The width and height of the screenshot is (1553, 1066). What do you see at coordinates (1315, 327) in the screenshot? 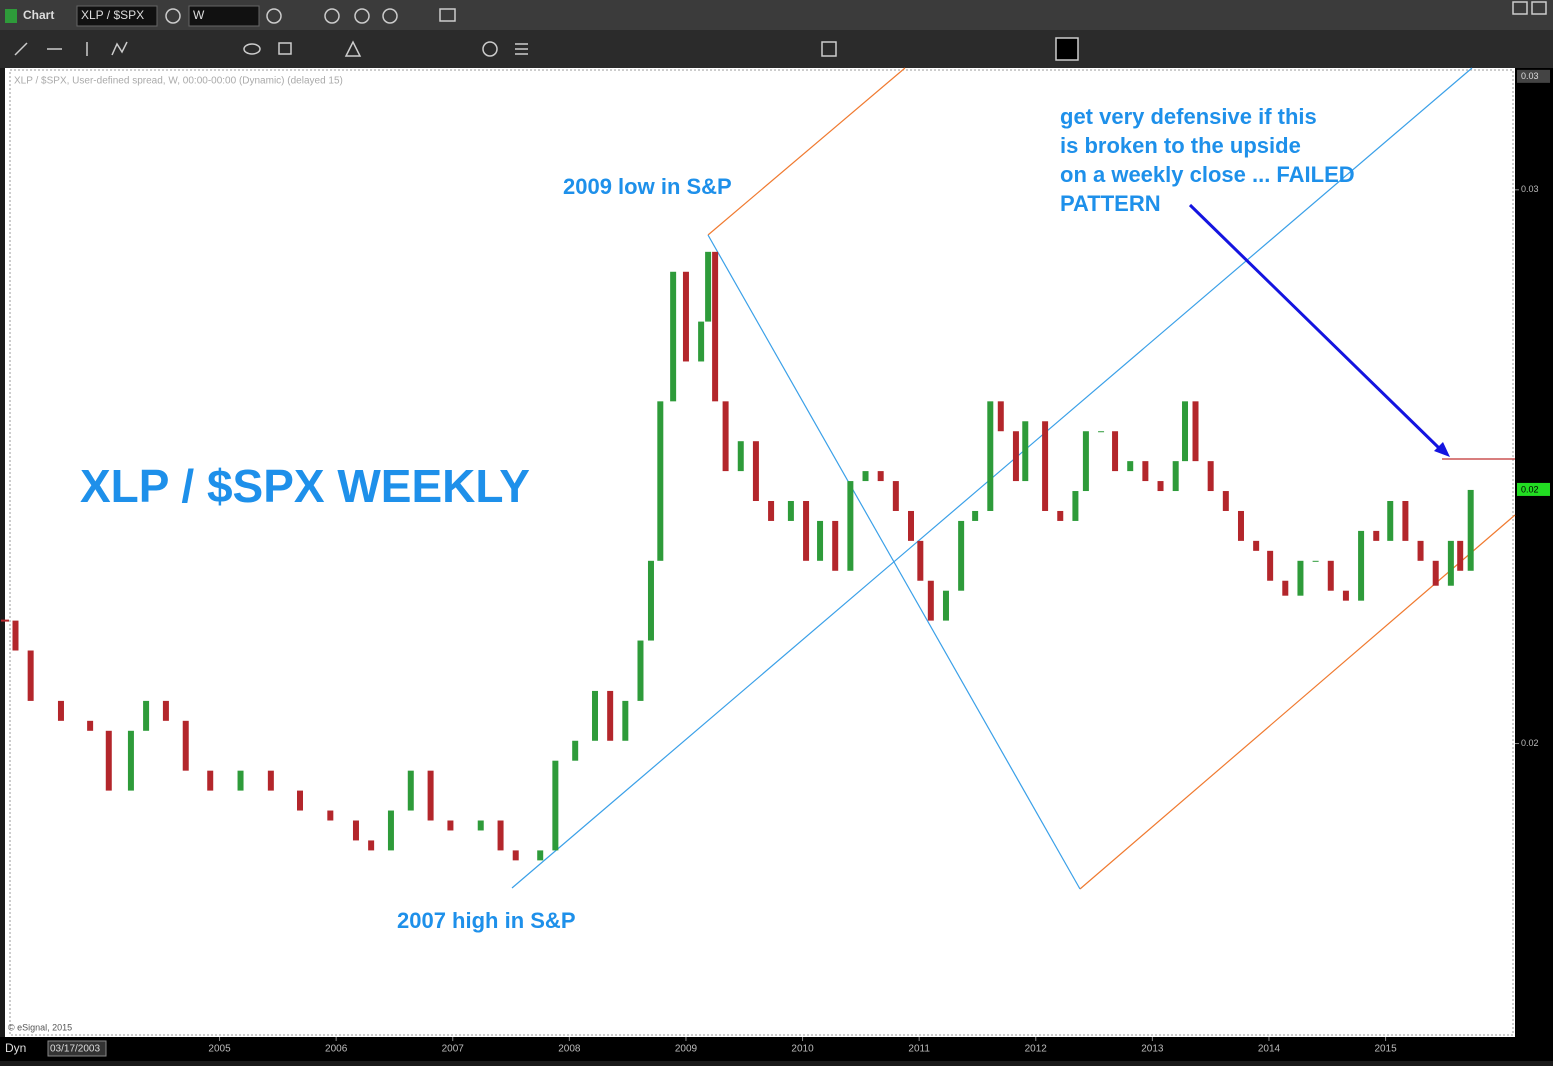
I see `arrow` at bounding box center [1315, 327].